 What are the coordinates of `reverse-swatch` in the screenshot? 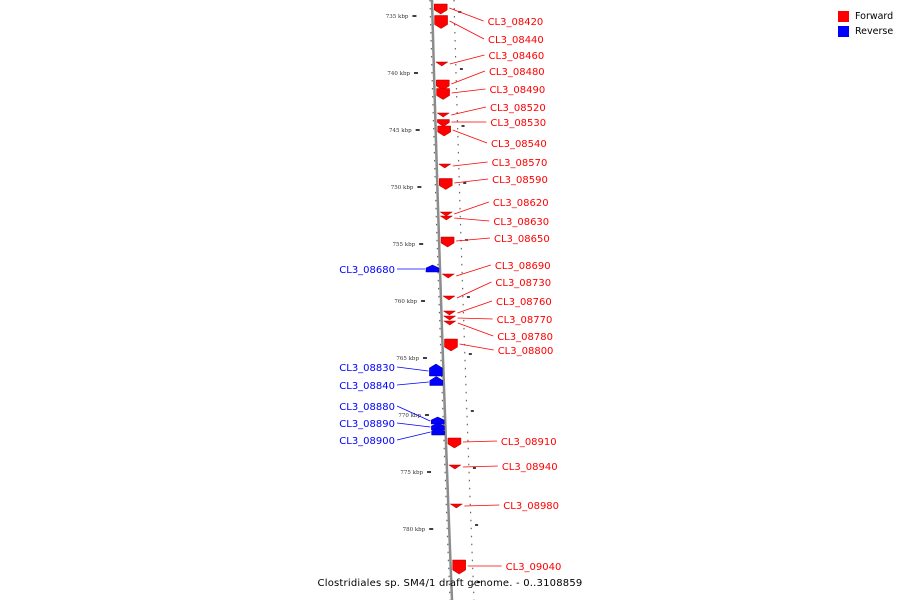 It's located at (843, 31).